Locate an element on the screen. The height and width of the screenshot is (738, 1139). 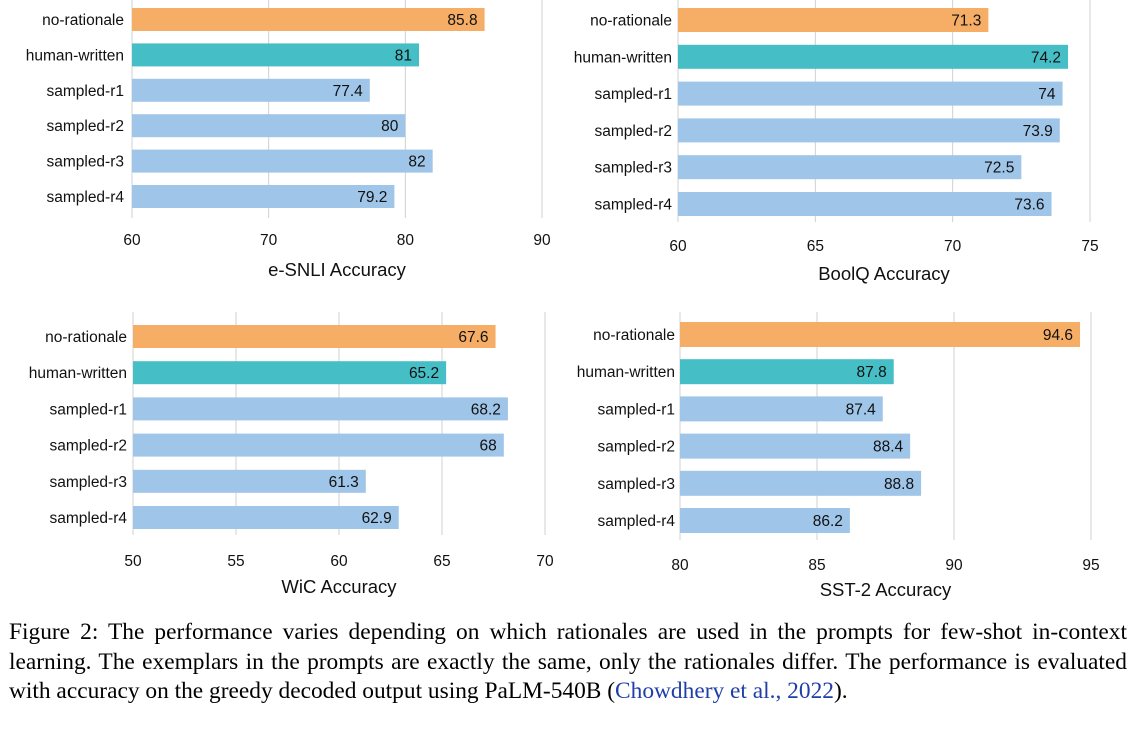
e-snli-accuracy-tick-label-90: 90 is located at coordinates (542, 240).